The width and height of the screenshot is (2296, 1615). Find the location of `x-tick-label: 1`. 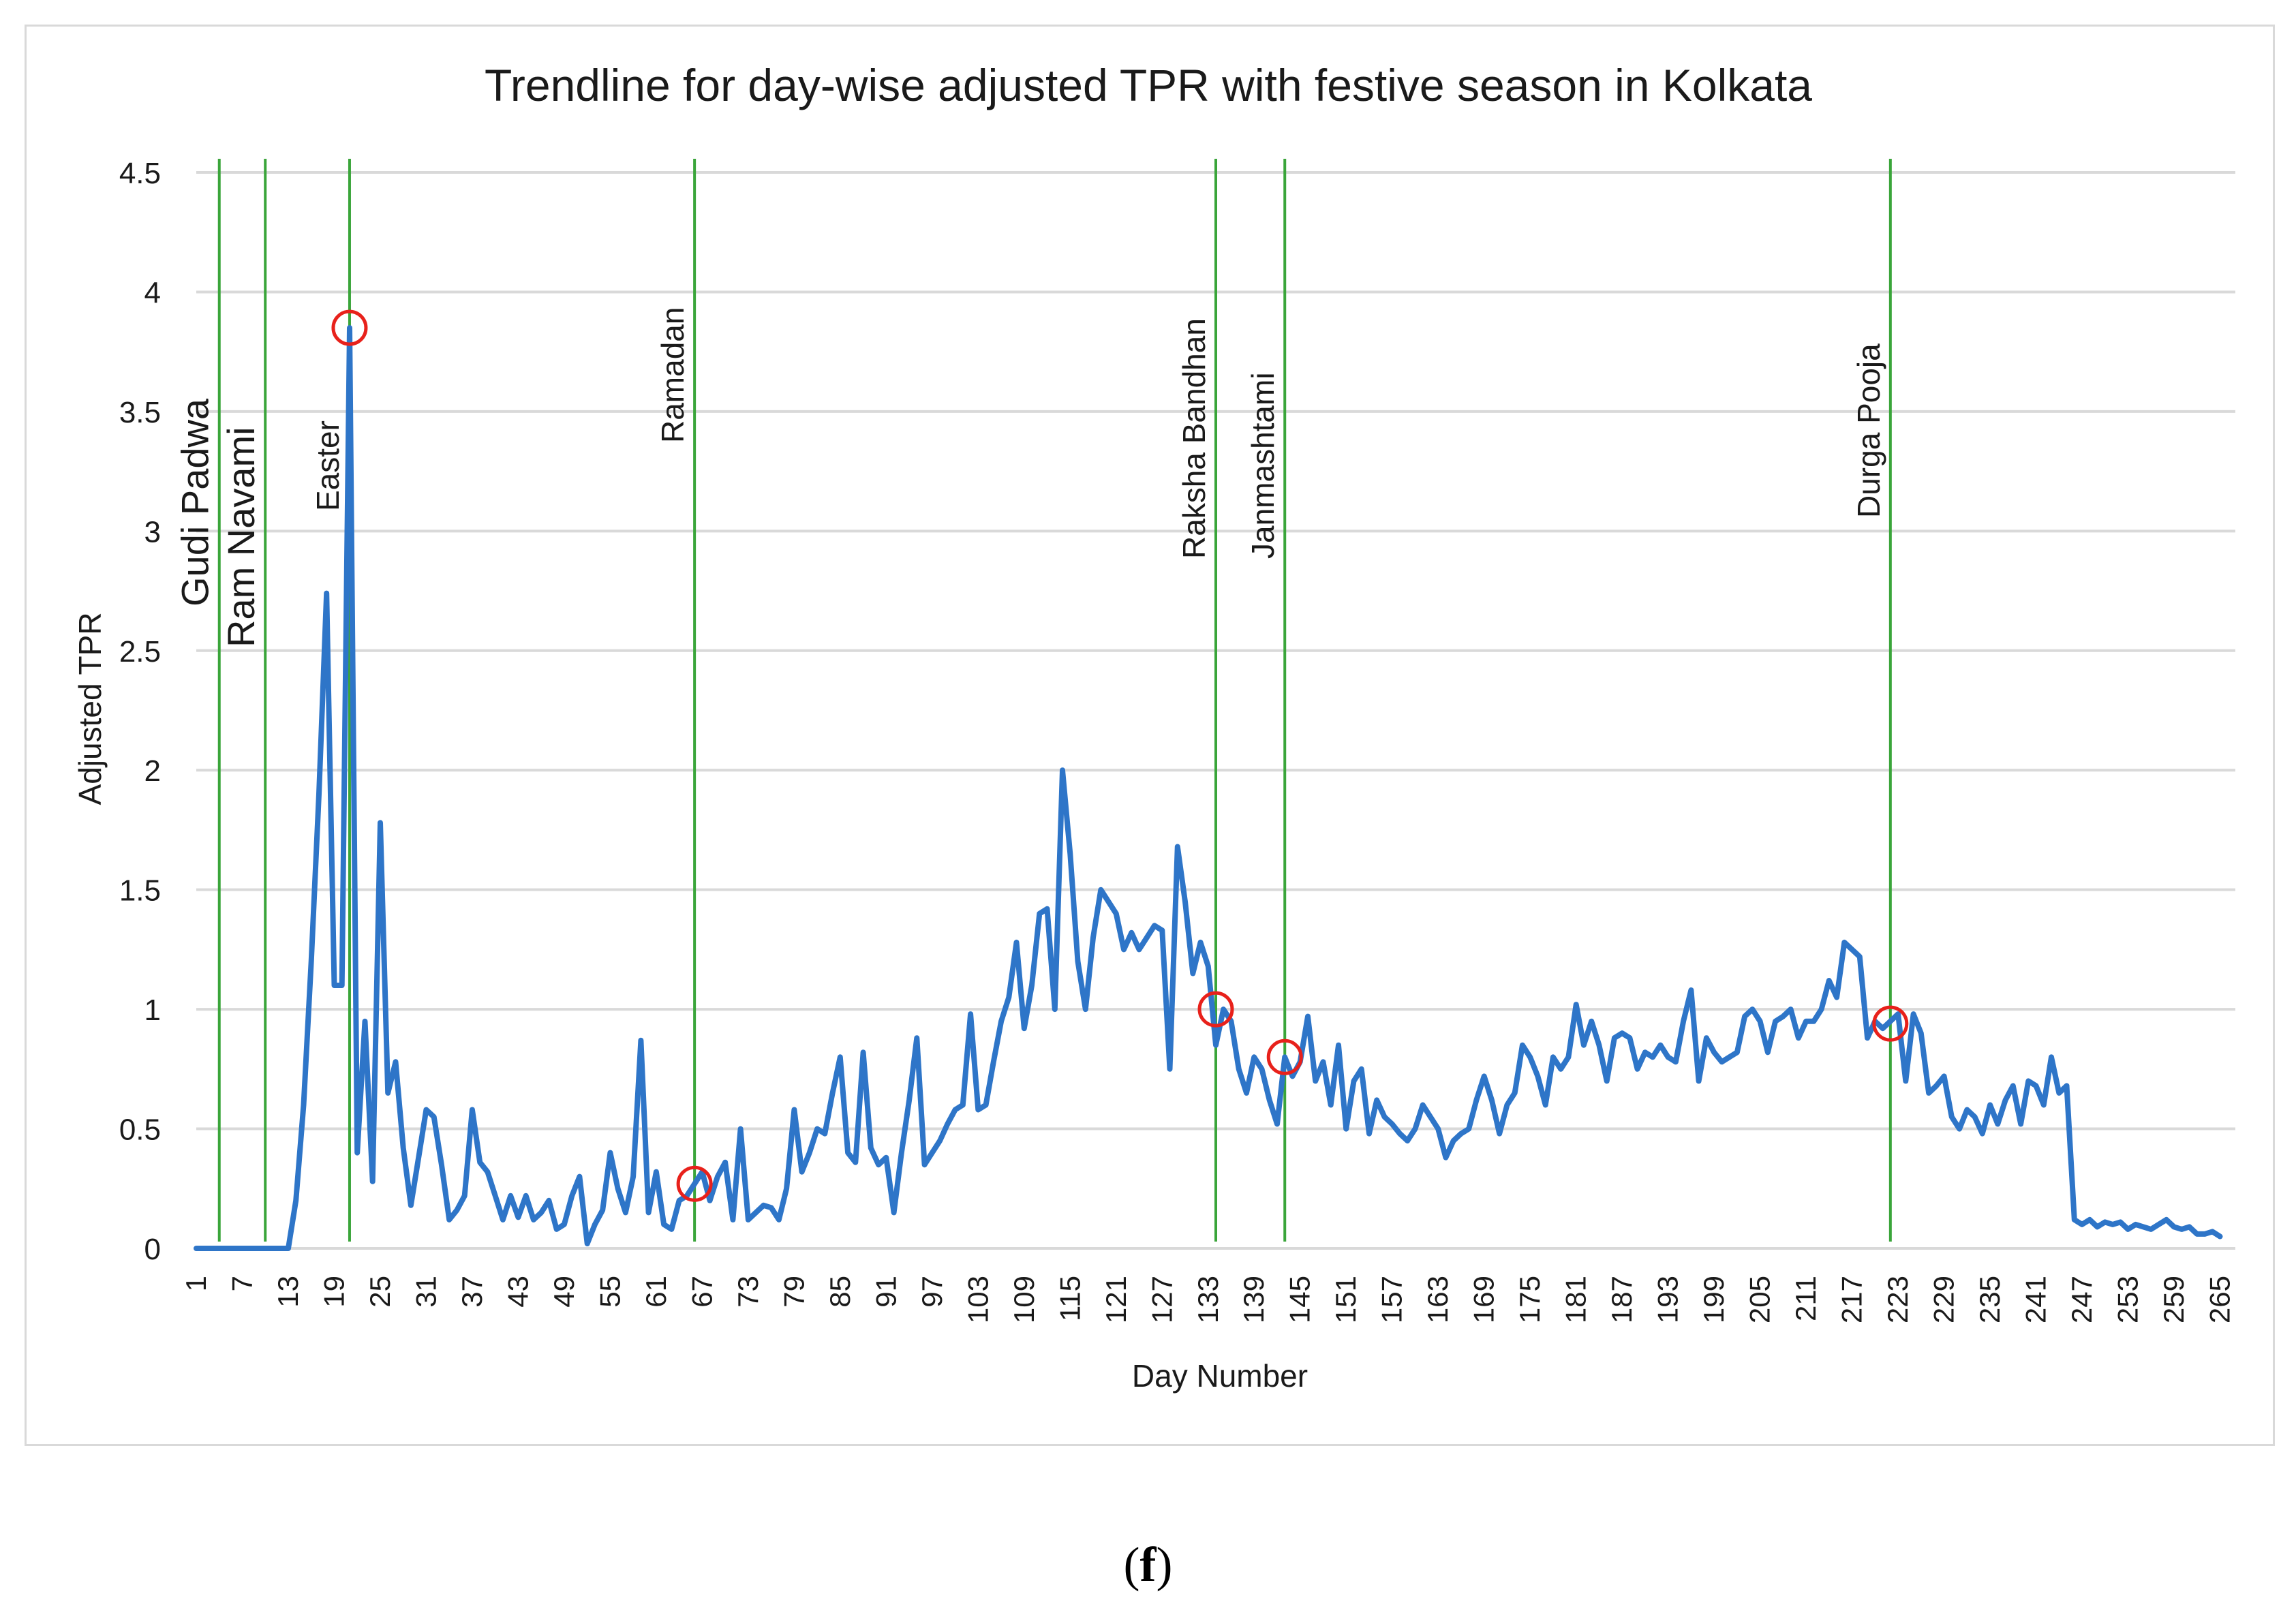

x-tick-label: 1 is located at coordinates (196, 1283).